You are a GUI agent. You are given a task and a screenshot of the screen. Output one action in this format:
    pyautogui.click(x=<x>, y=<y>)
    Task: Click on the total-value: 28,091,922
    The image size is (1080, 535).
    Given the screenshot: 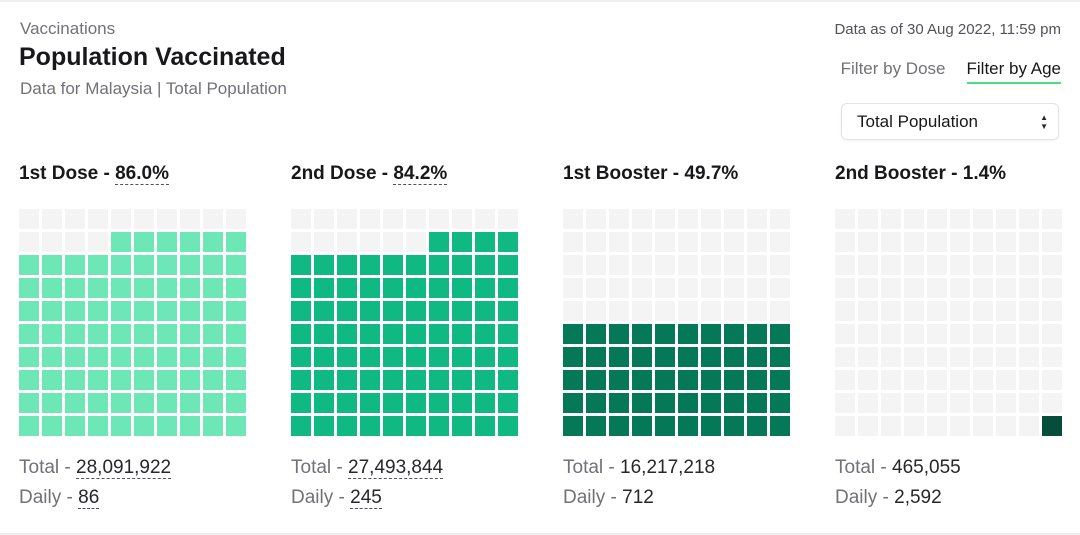 What is the action you would take?
    pyautogui.click(x=124, y=468)
    